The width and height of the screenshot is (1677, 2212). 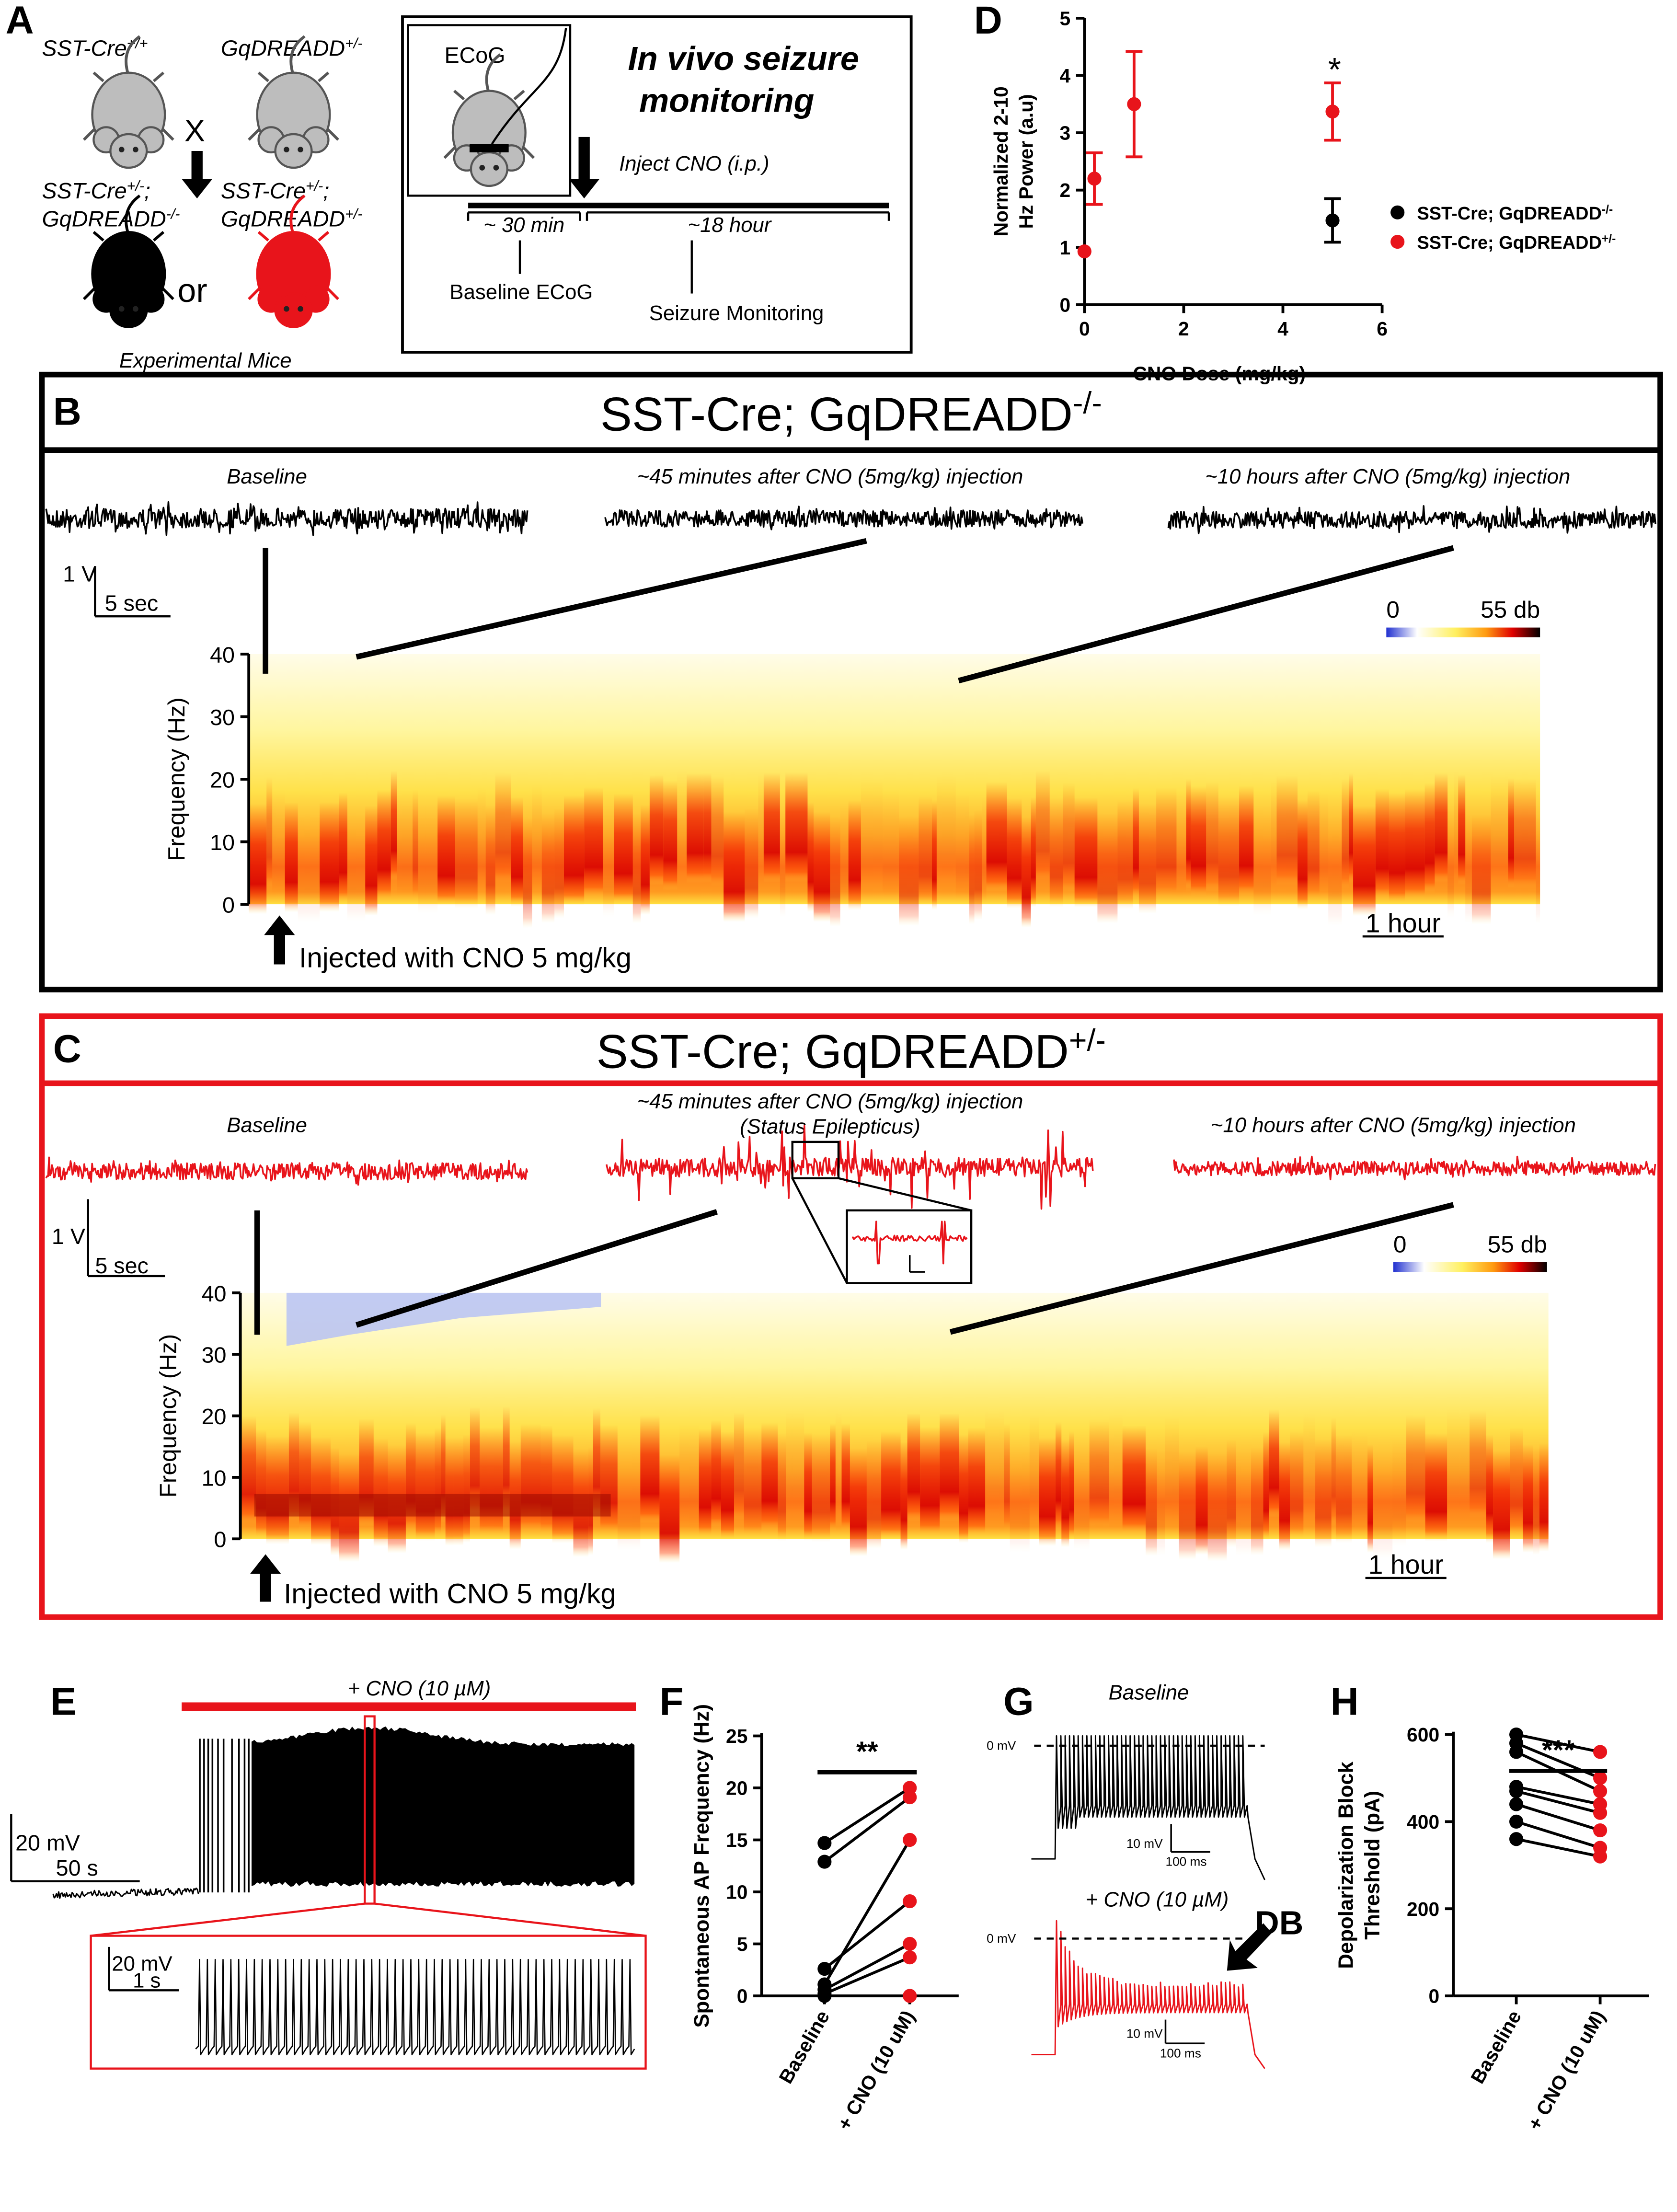 What do you see at coordinates (736, 1892) in the screenshot?
I see `y-tick-label: 10` at bounding box center [736, 1892].